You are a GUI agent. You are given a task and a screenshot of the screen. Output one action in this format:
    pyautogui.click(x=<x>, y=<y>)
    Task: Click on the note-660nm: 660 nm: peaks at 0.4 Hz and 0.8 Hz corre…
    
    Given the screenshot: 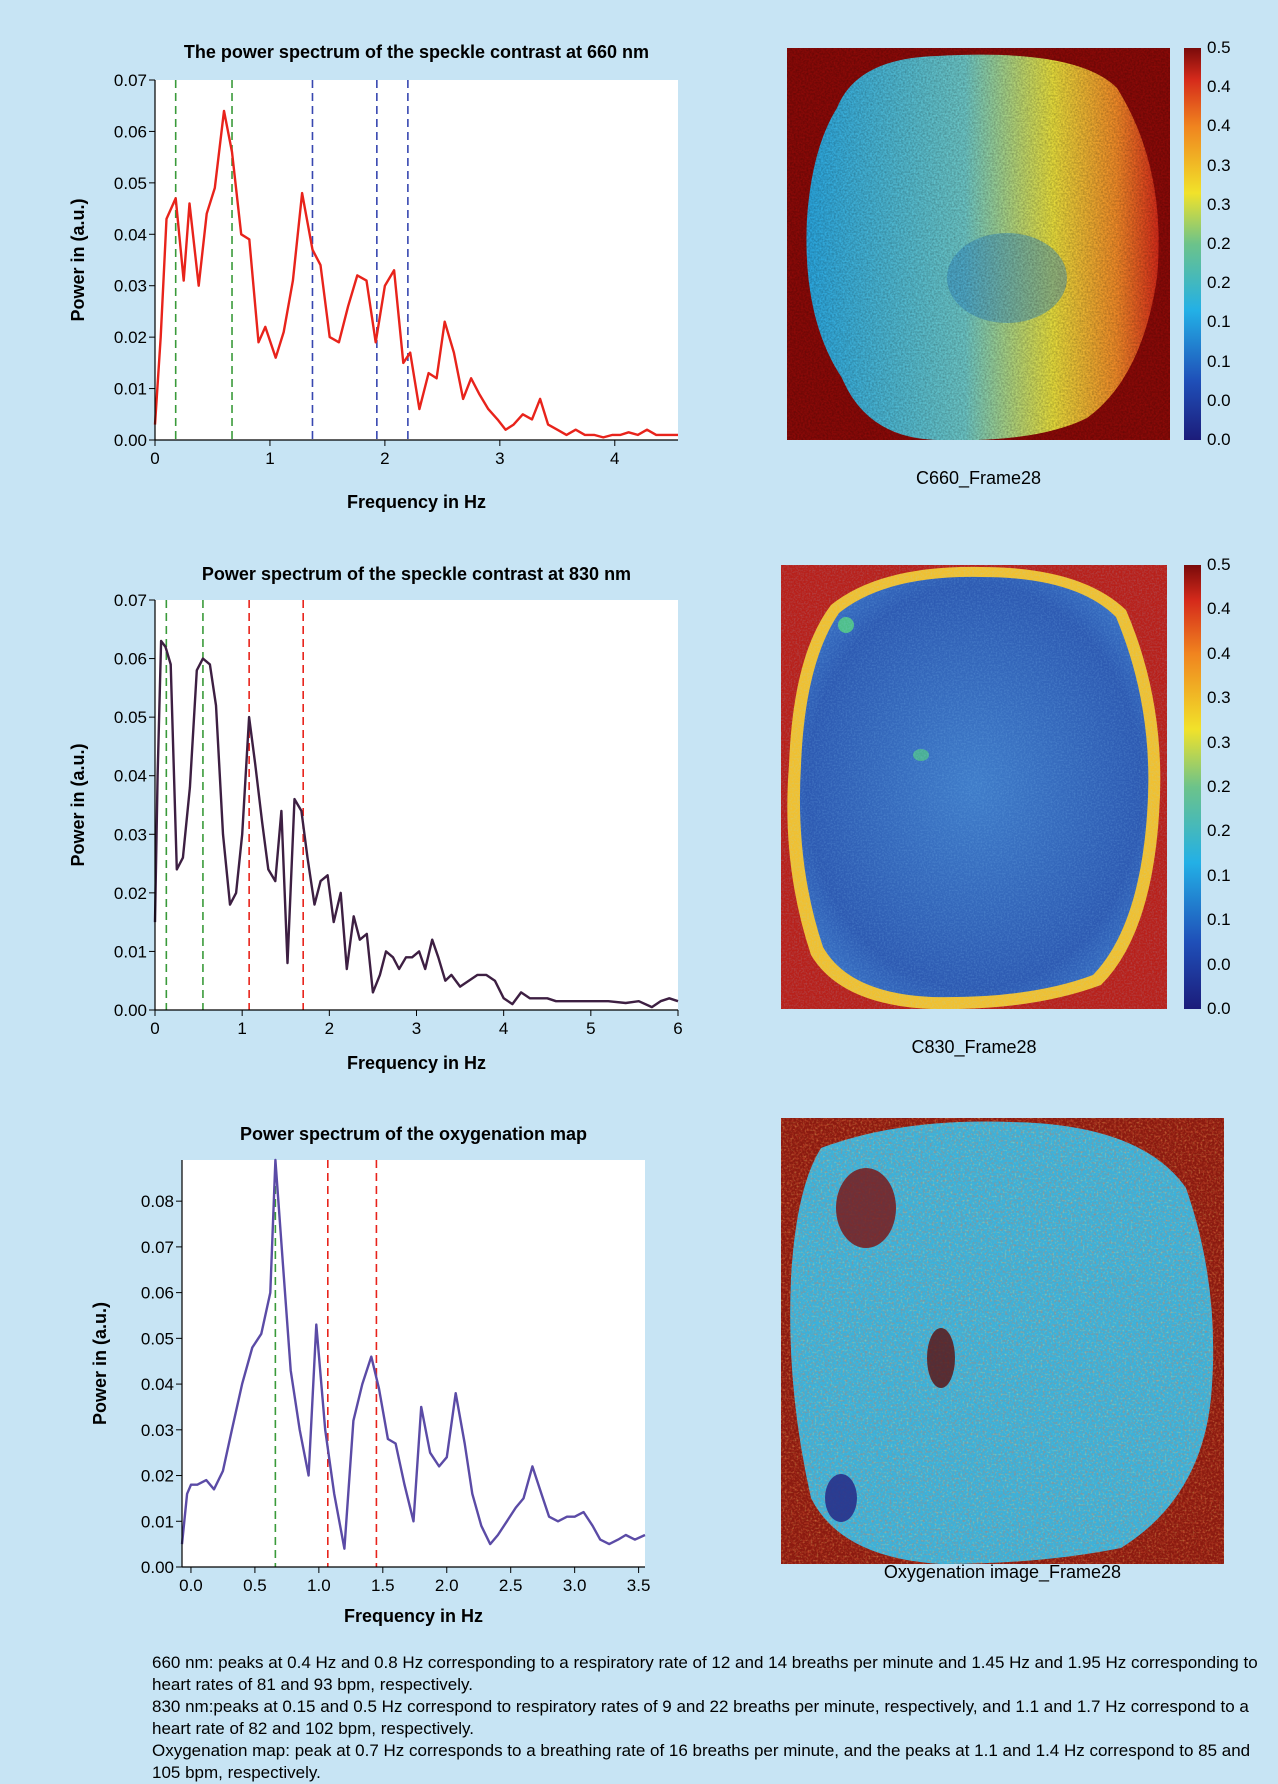 What is the action you would take?
    pyautogui.click(x=705, y=1673)
    